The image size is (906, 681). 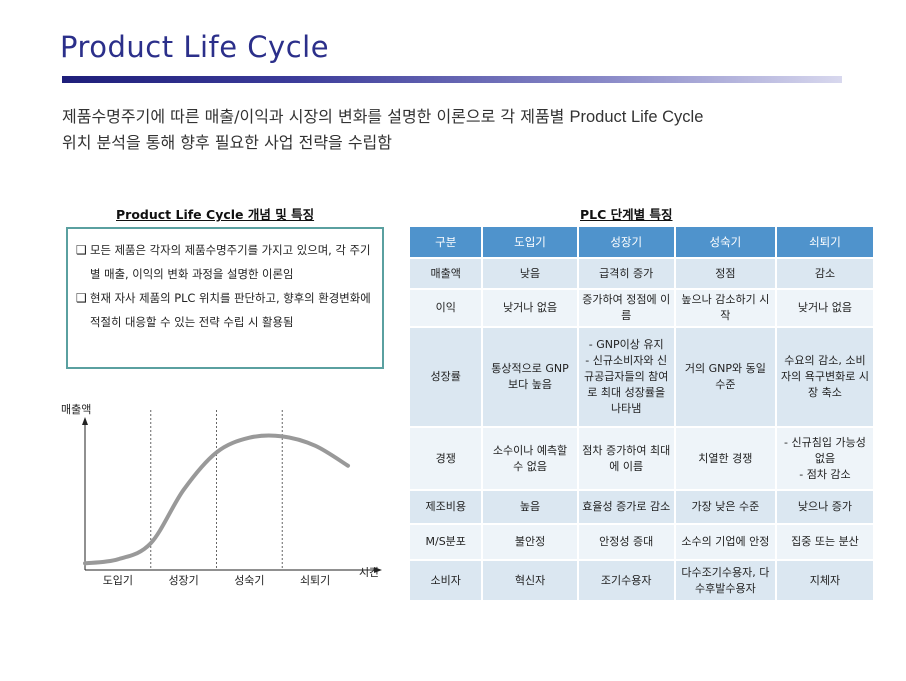 I want to click on intro-line1-a: 제품수명주기에 따른 매출/이익과 시장의 변화를 설명한 이론으로 각 제품별, so click(x=316, y=116).